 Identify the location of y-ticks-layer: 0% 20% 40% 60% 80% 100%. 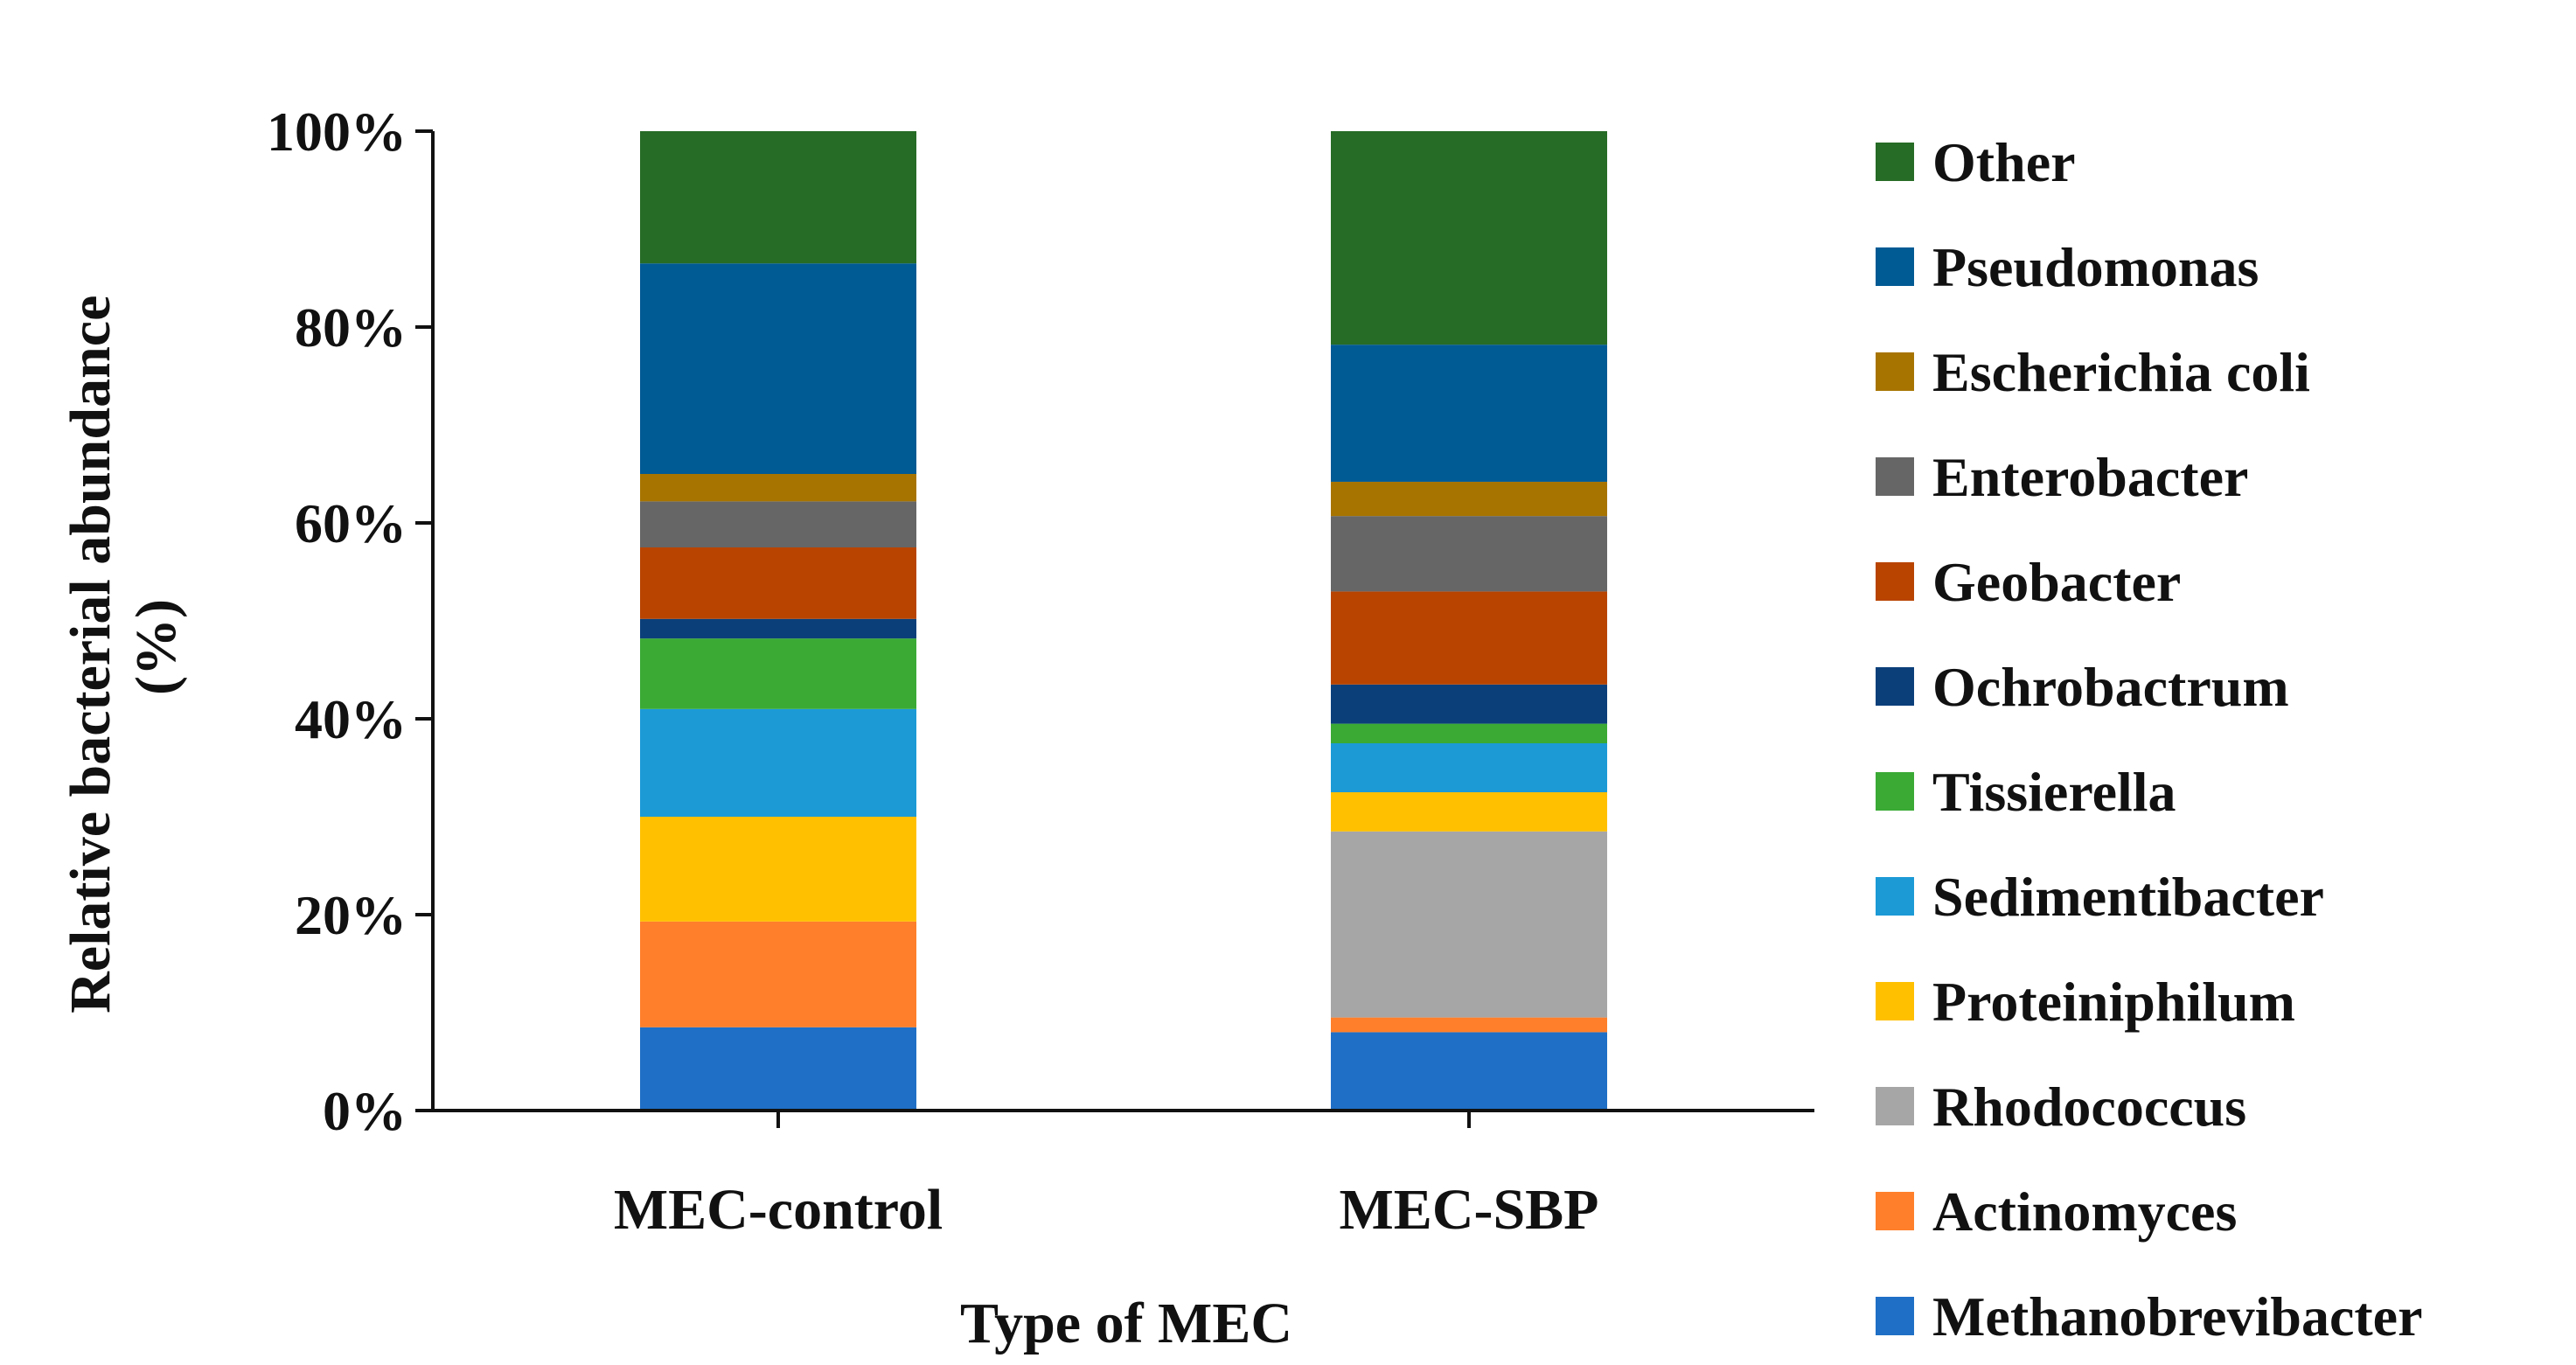
(350, 621).